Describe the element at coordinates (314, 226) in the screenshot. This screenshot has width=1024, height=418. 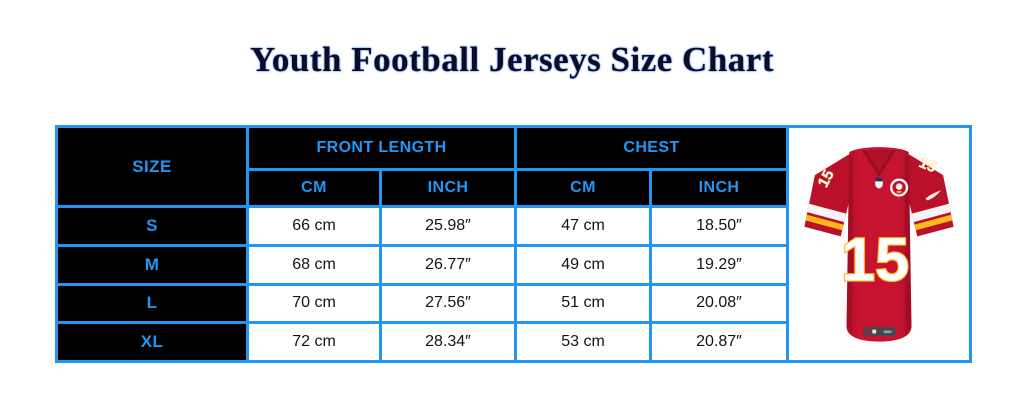
I see `cell-s-front-cm: 66 cm` at that location.